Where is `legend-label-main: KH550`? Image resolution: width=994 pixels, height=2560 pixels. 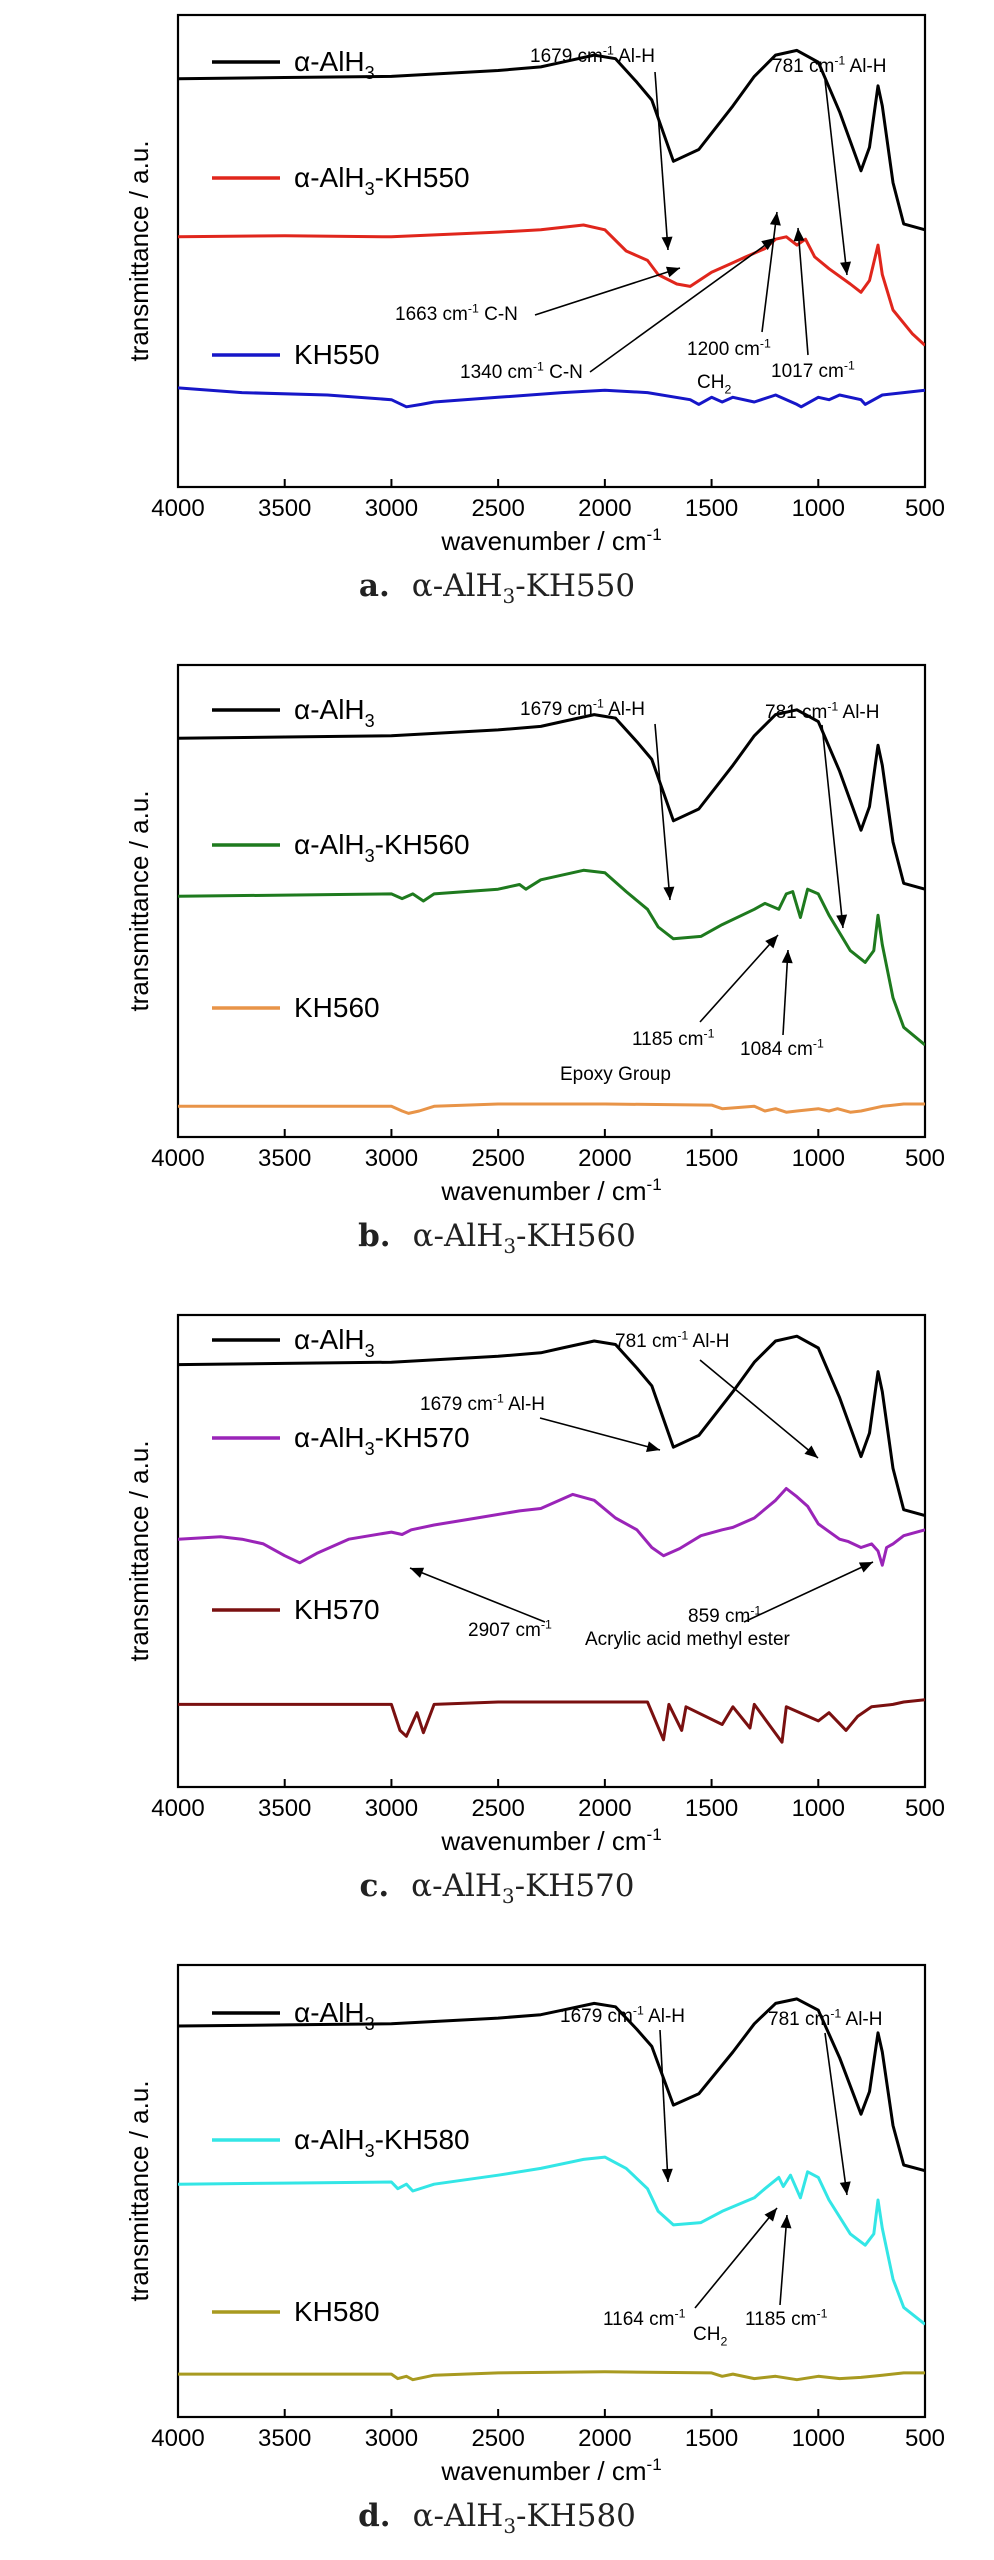 legend-label-main: KH550 is located at coordinates (337, 354).